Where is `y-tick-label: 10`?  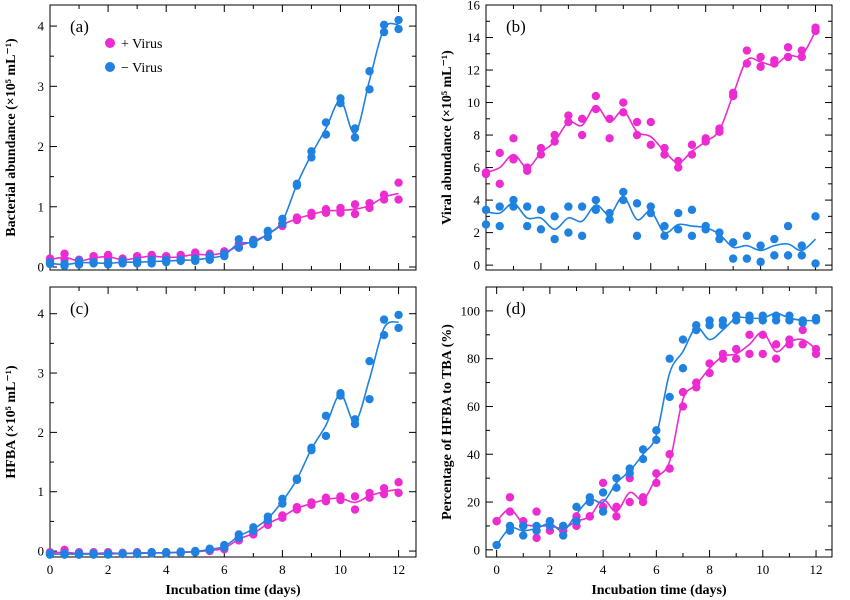 y-tick-label: 10 is located at coordinates (473, 102).